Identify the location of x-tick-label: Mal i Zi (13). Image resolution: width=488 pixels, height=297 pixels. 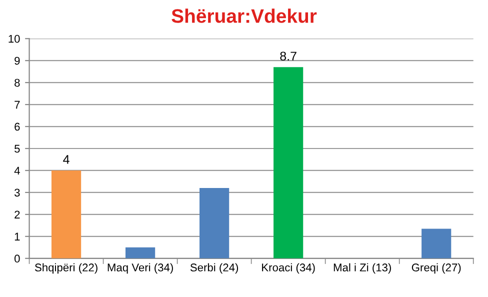
(362, 268).